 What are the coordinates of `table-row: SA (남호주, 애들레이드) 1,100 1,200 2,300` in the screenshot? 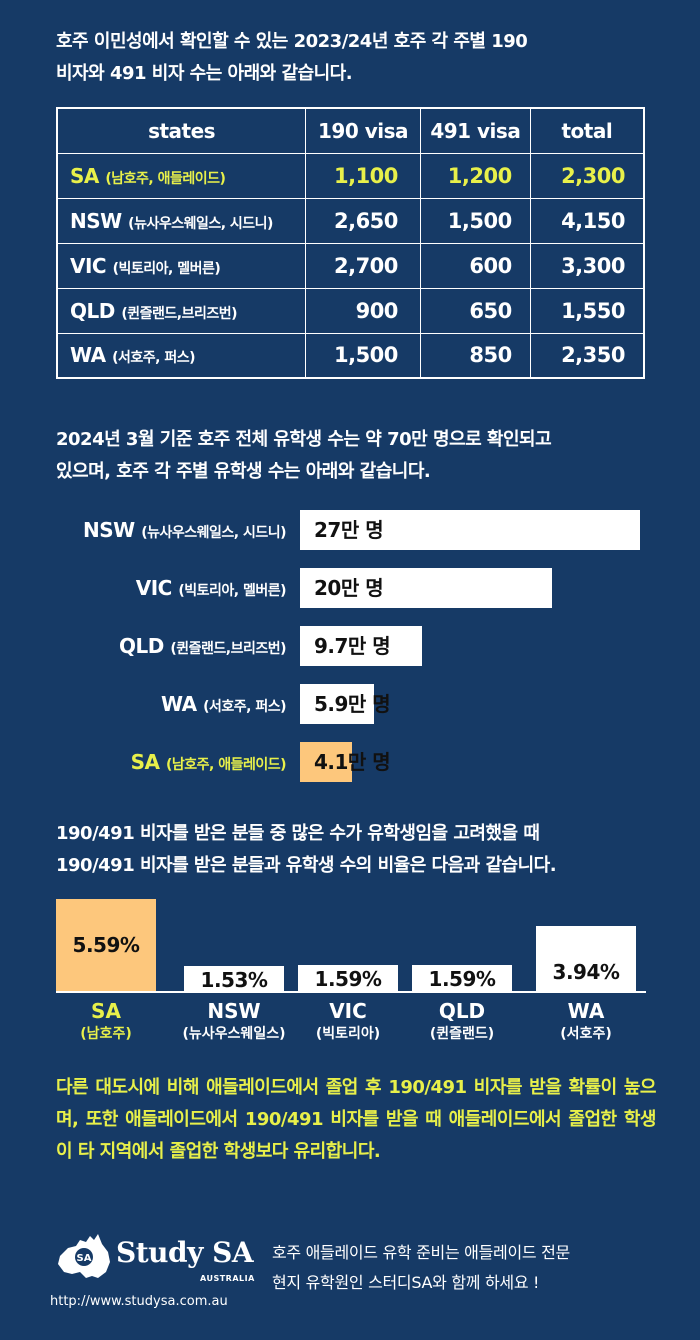 It's located at (350, 175).